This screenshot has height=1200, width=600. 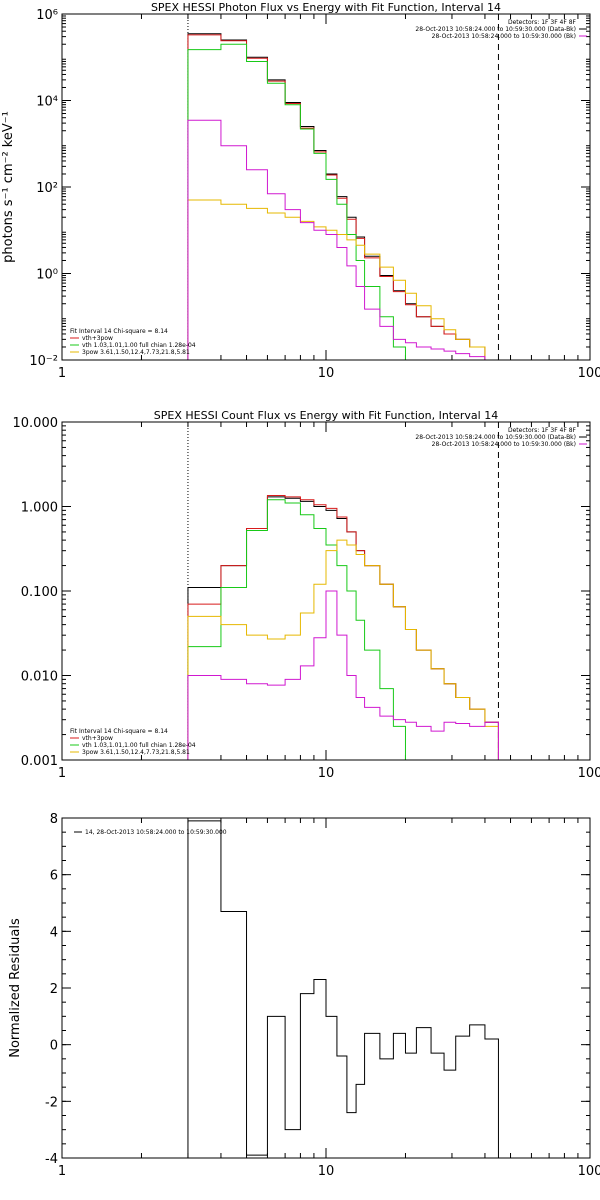 I want to click on y-tick-label: 10², so click(x=47, y=188).